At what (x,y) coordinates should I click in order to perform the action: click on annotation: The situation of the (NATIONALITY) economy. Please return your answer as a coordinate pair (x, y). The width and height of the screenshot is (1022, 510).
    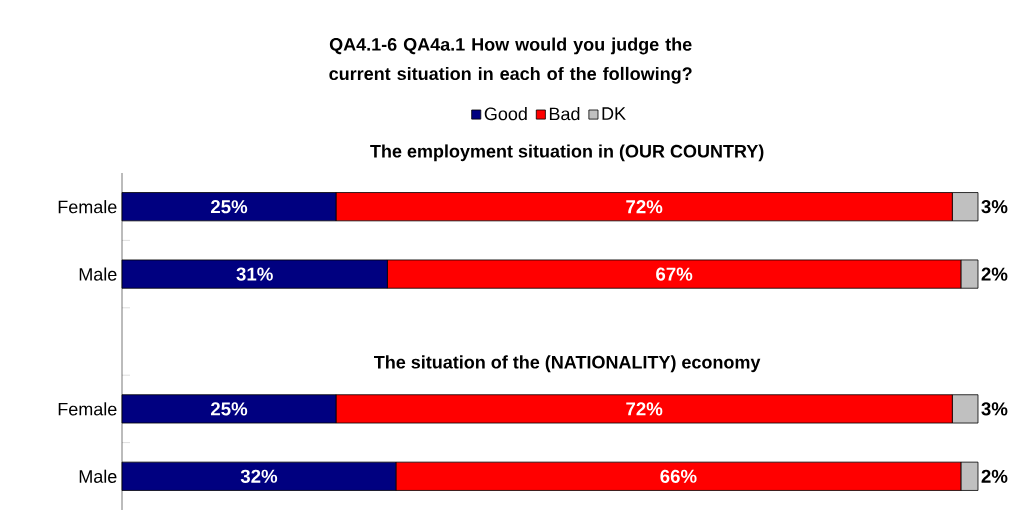
    Looking at the image, I should click on (567, 364).